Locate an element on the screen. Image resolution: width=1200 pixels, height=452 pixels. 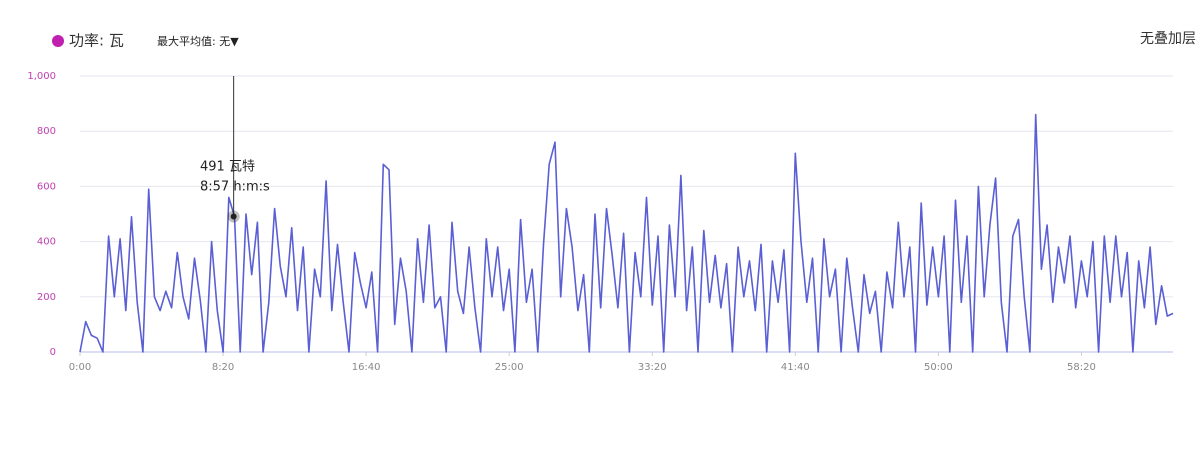
y-tick-label: 800 is located at coordinates (46, 131).